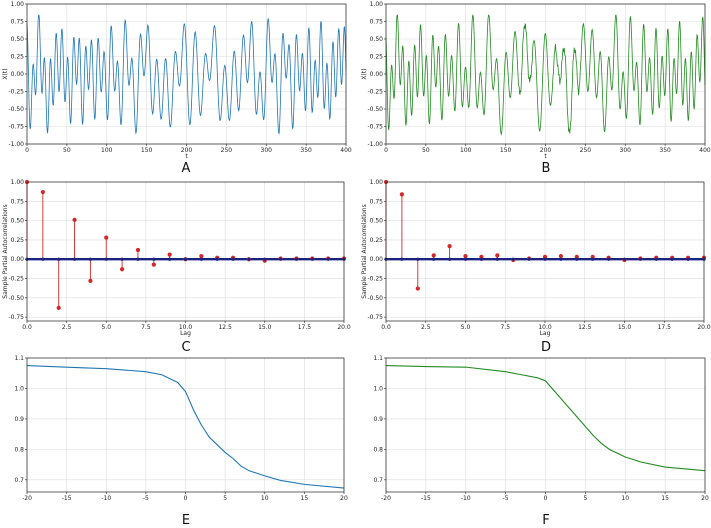 The image size is (711, 528). Describe the element at coordinates (265, 327) in the screenshot. I see `x-tick-label: 15.0` at that location.